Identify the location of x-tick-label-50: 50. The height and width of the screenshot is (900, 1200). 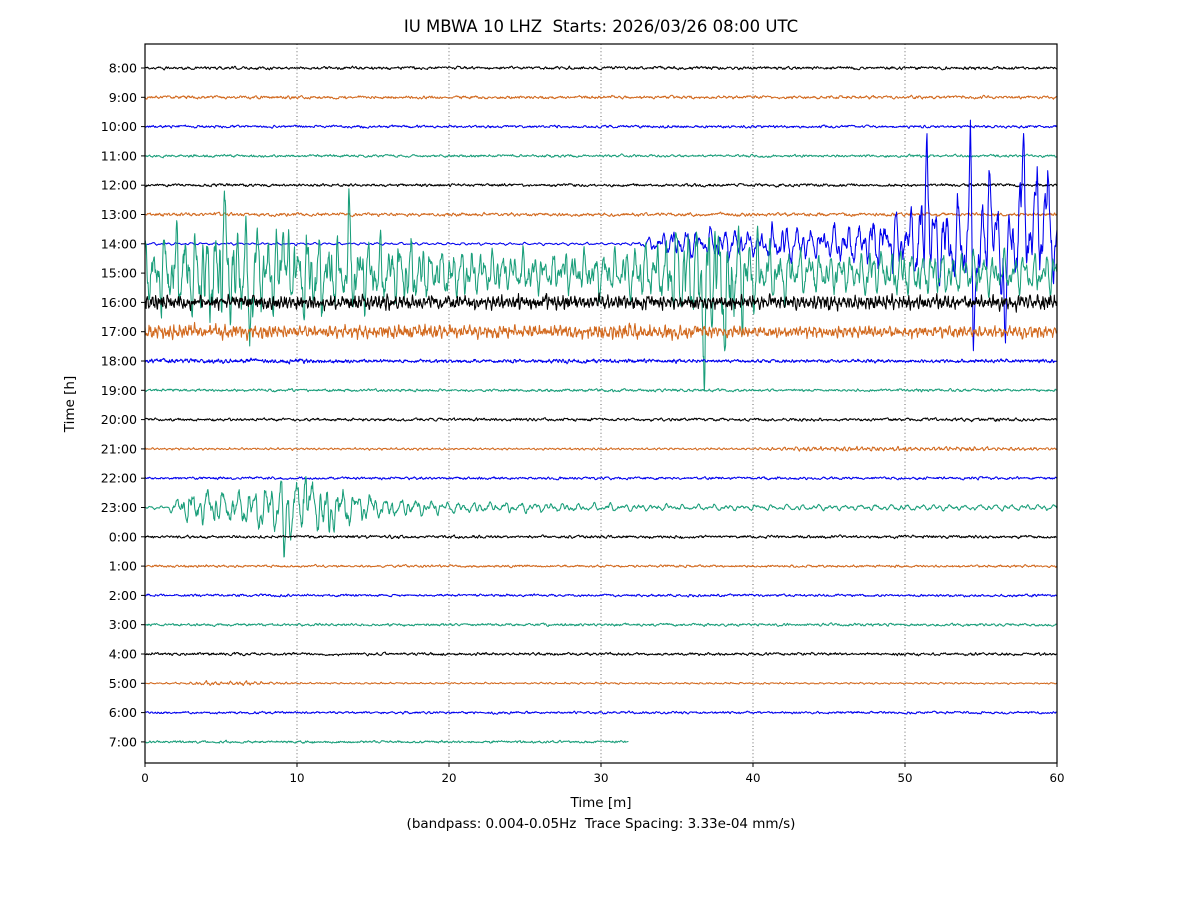
(904, 778).